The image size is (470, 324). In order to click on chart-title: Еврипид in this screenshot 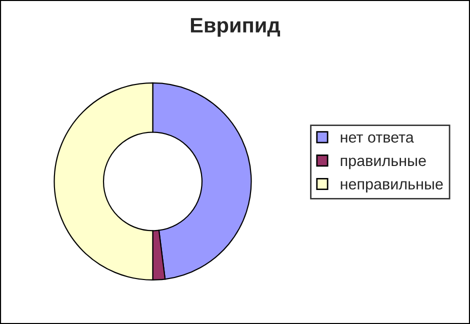, I will do `click(235, 27)`.